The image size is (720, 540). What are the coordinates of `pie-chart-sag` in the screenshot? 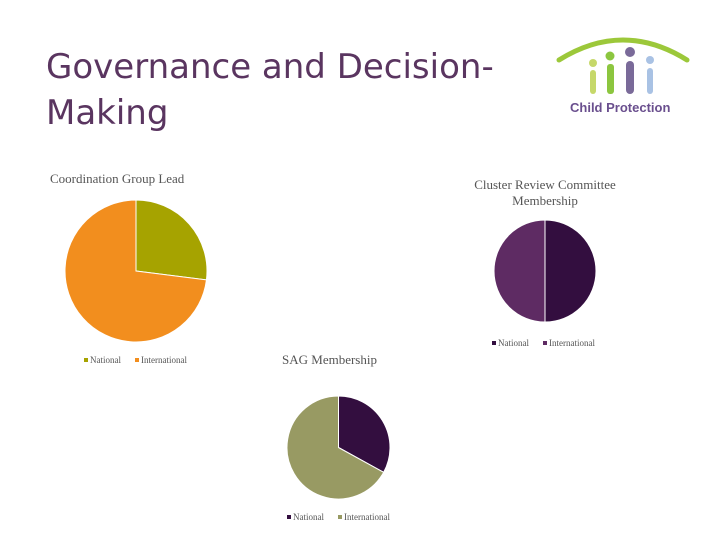 It's located at (338, 447).